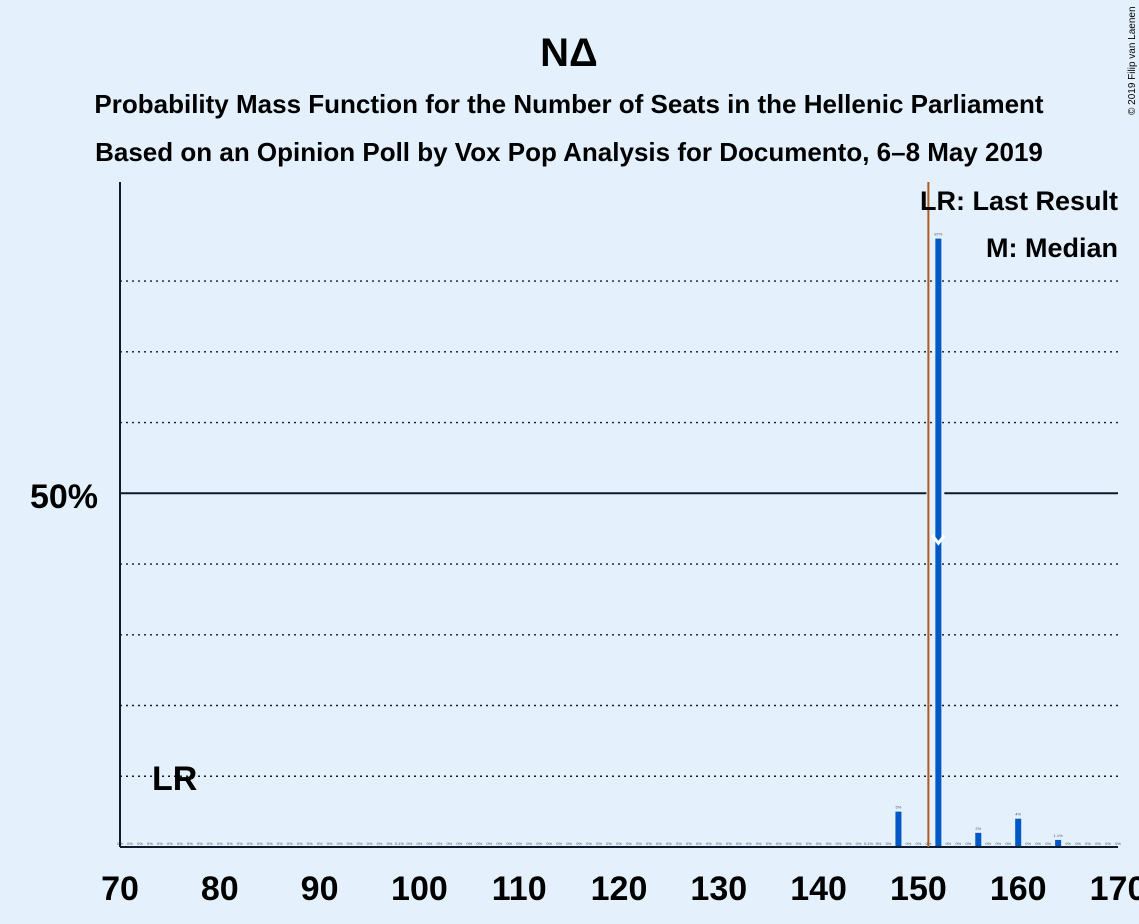 The height and width of the screenshot is (924, 1139). What do you see at coordinates (509, 843) in the screenshot?
I see `data-label-109: 0%` at bounding box center [509, 843].